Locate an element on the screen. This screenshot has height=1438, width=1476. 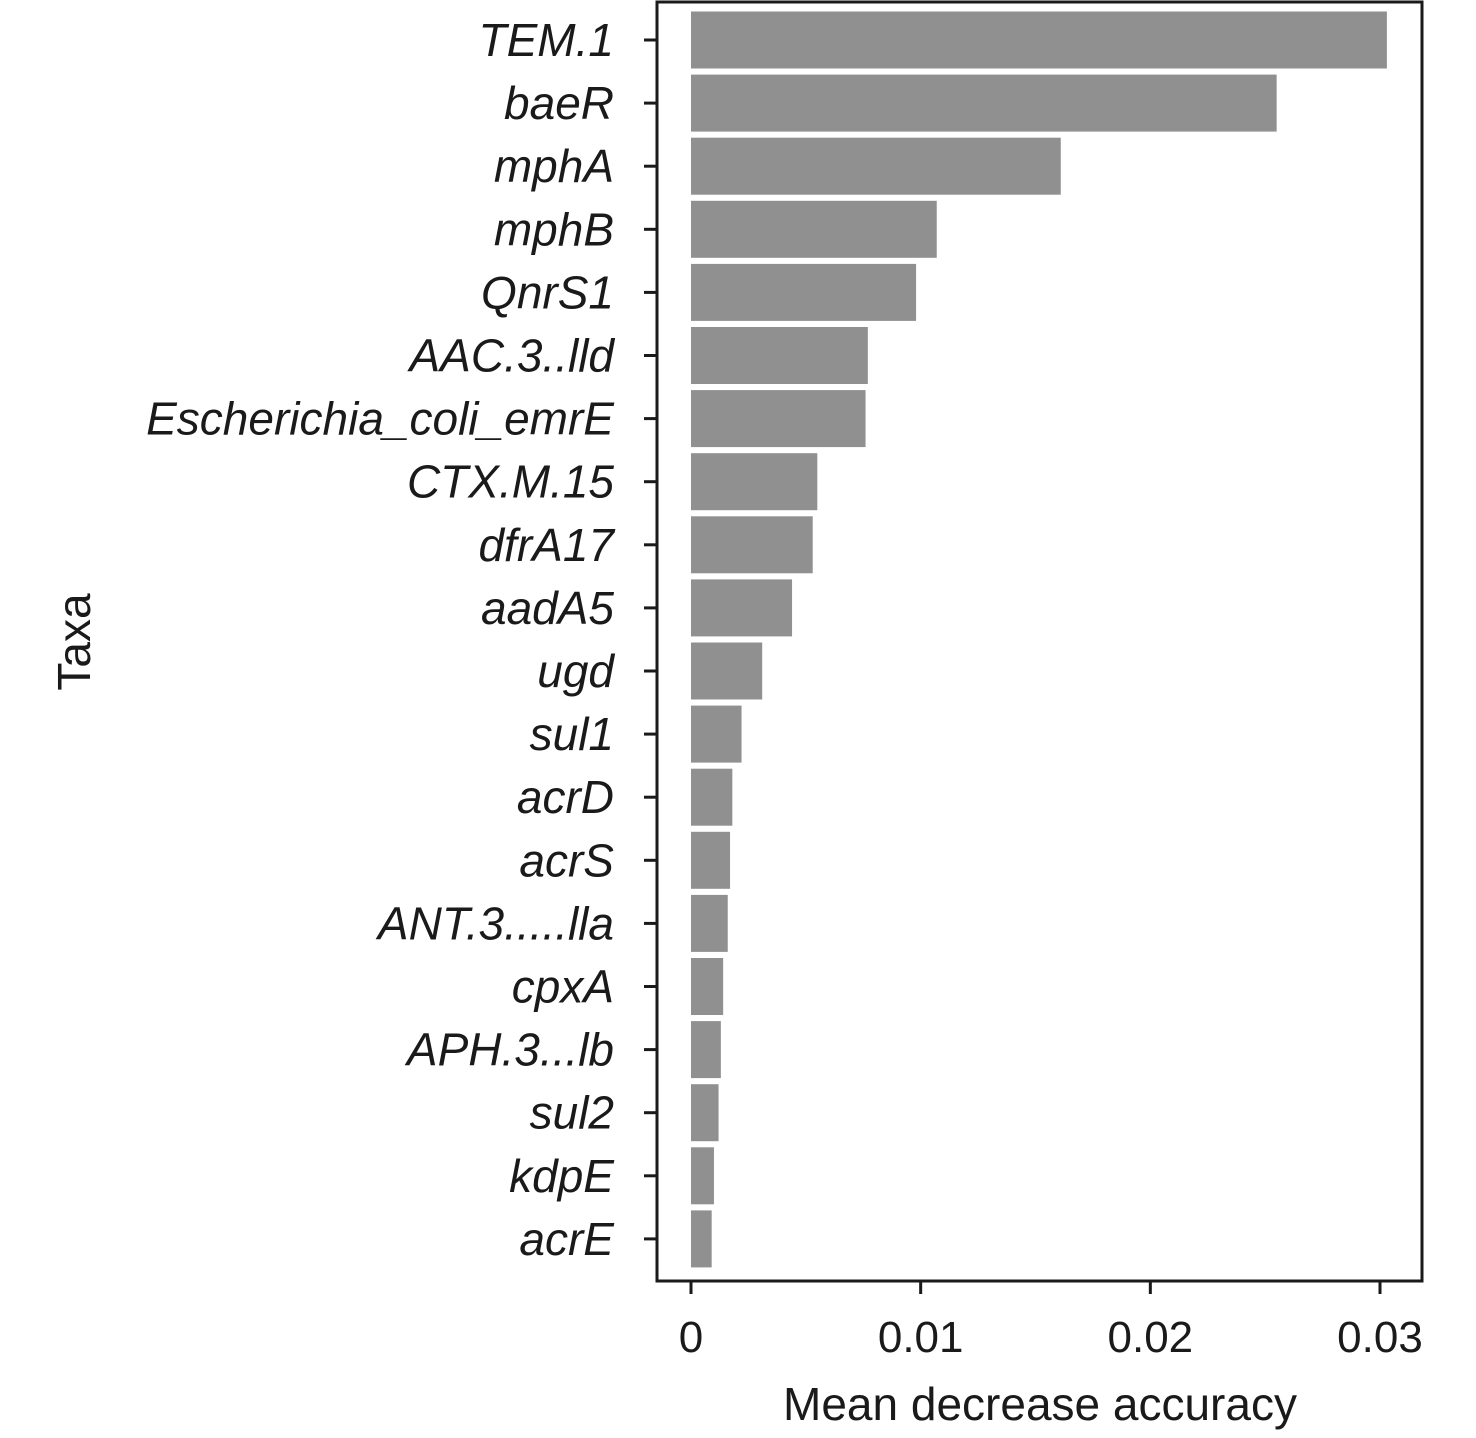
x-tick-label-2: 0.02 is located at coordinates (1151, 1337).